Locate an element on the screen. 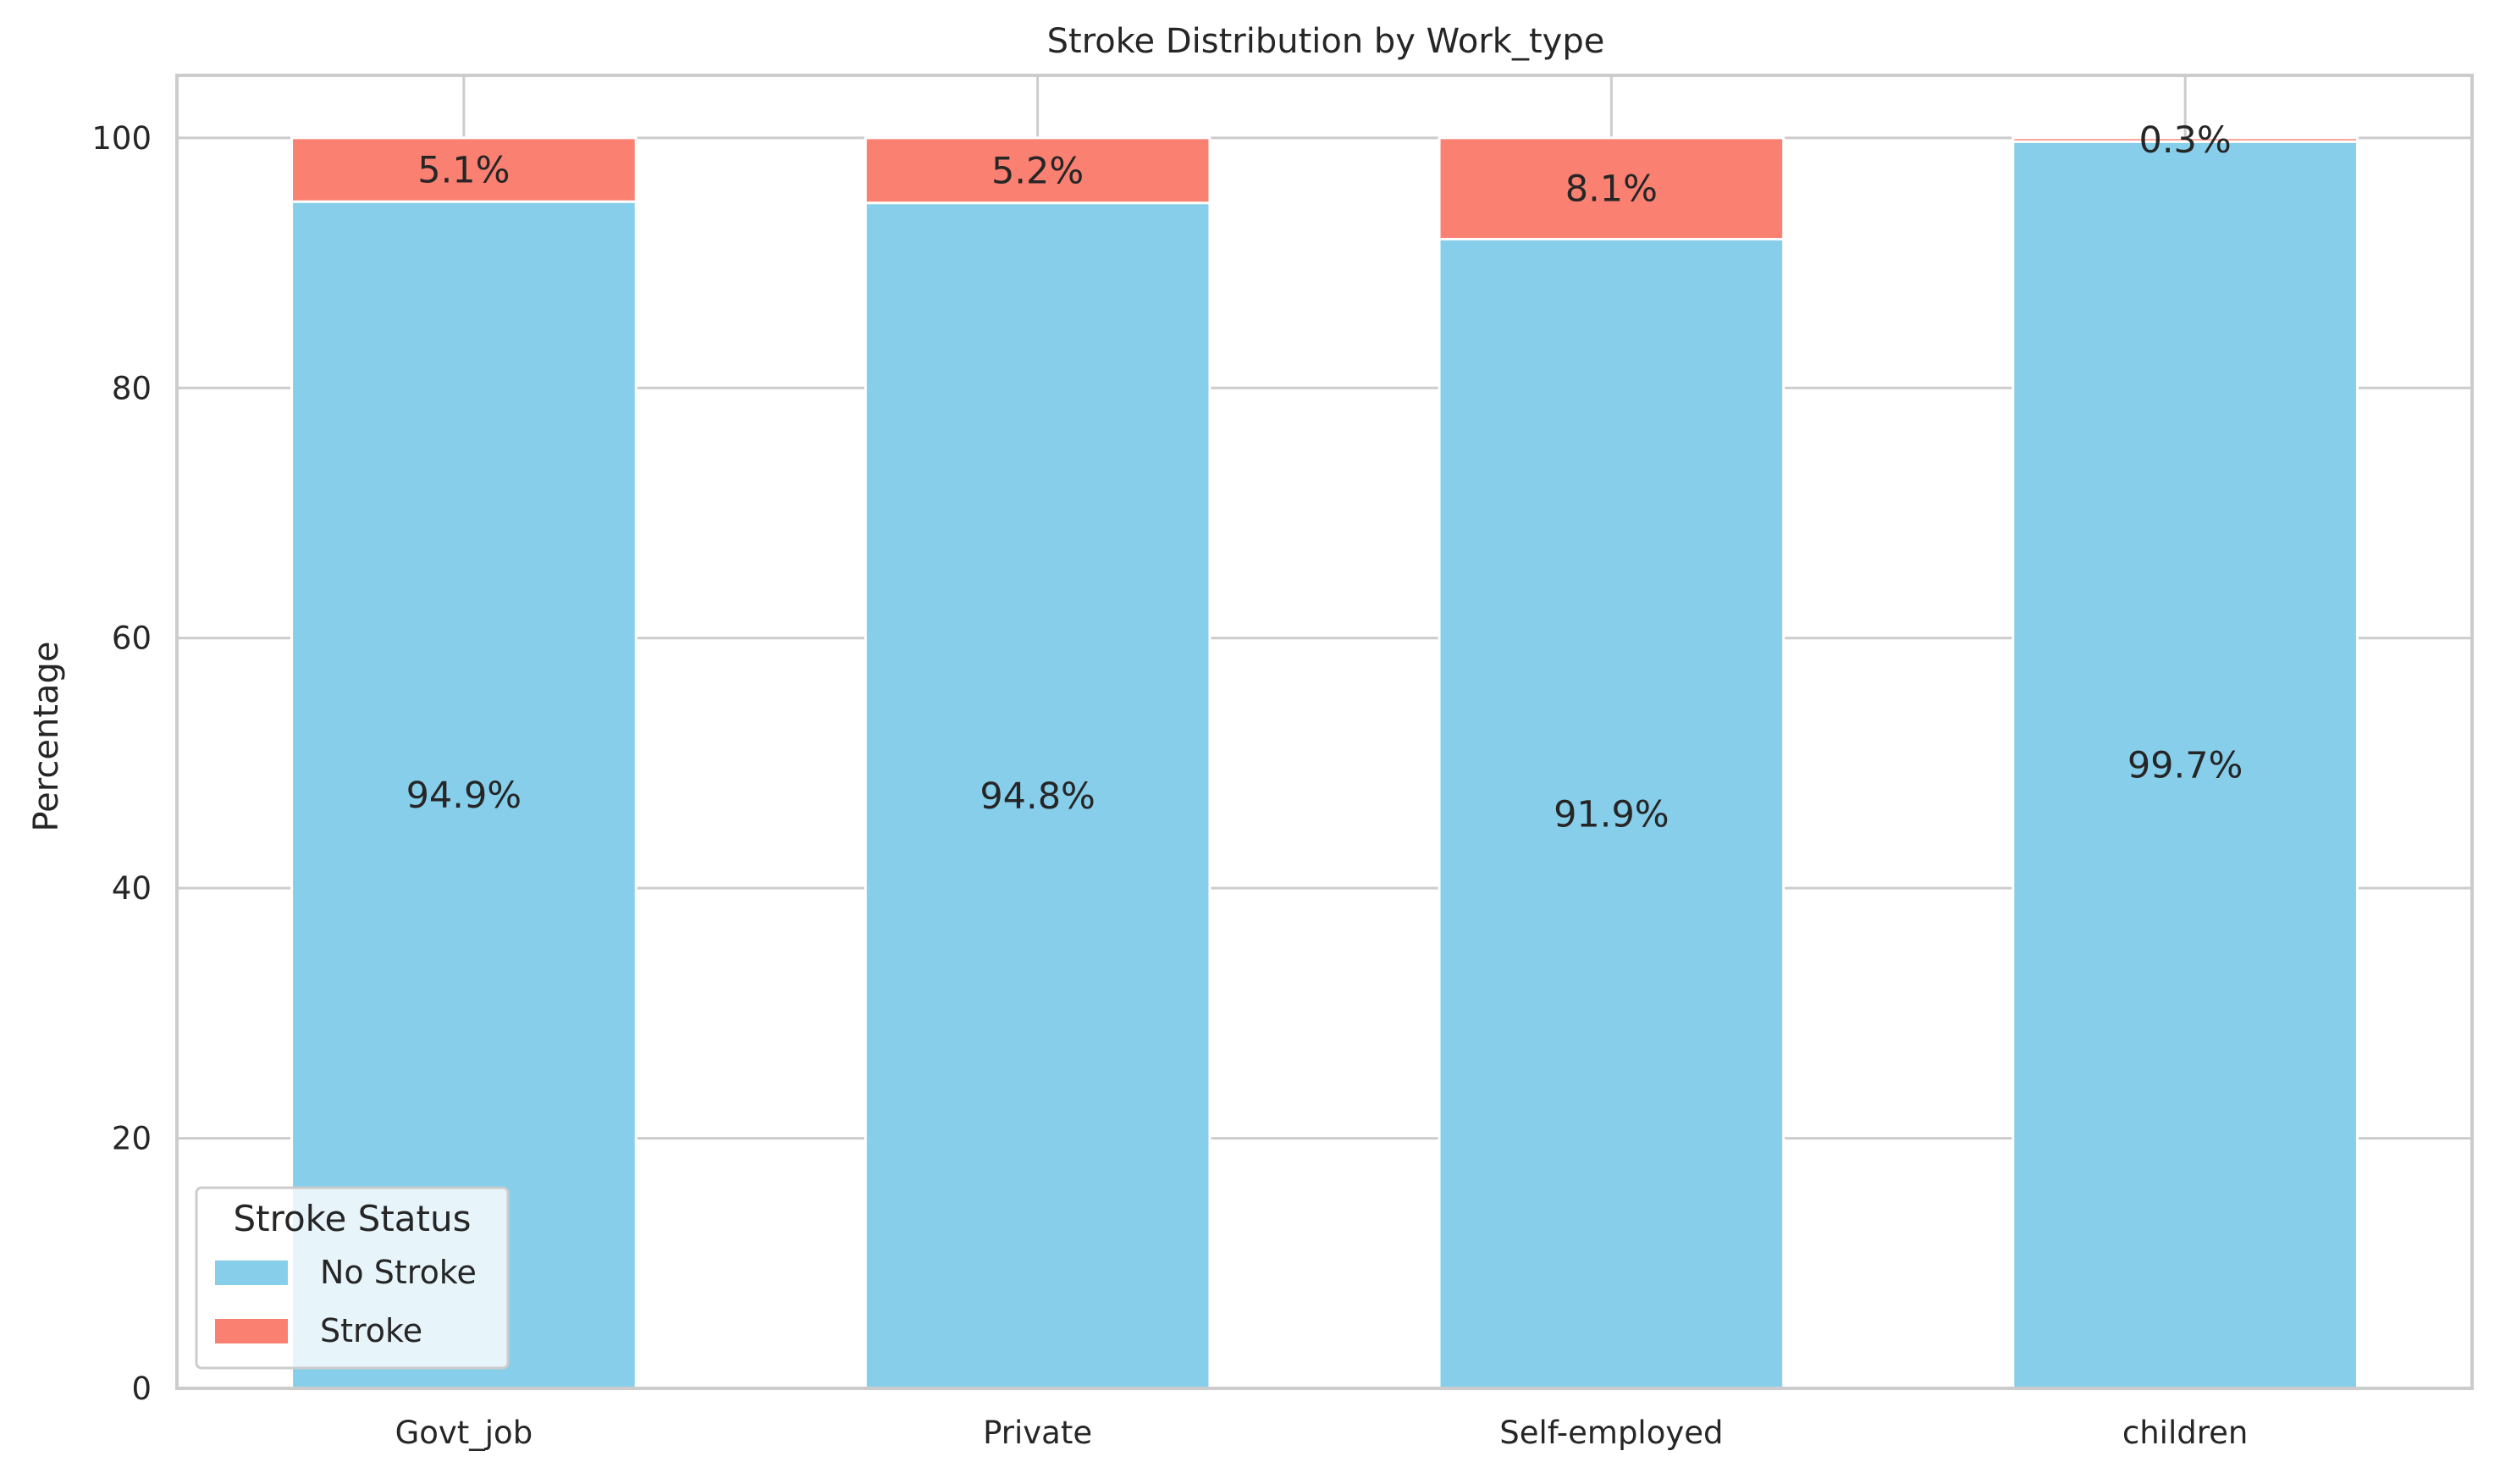 This screenshot has height=1484, width=2500. legend-label-no-stroke: No Stroke is located at coordinates (399, 1272).